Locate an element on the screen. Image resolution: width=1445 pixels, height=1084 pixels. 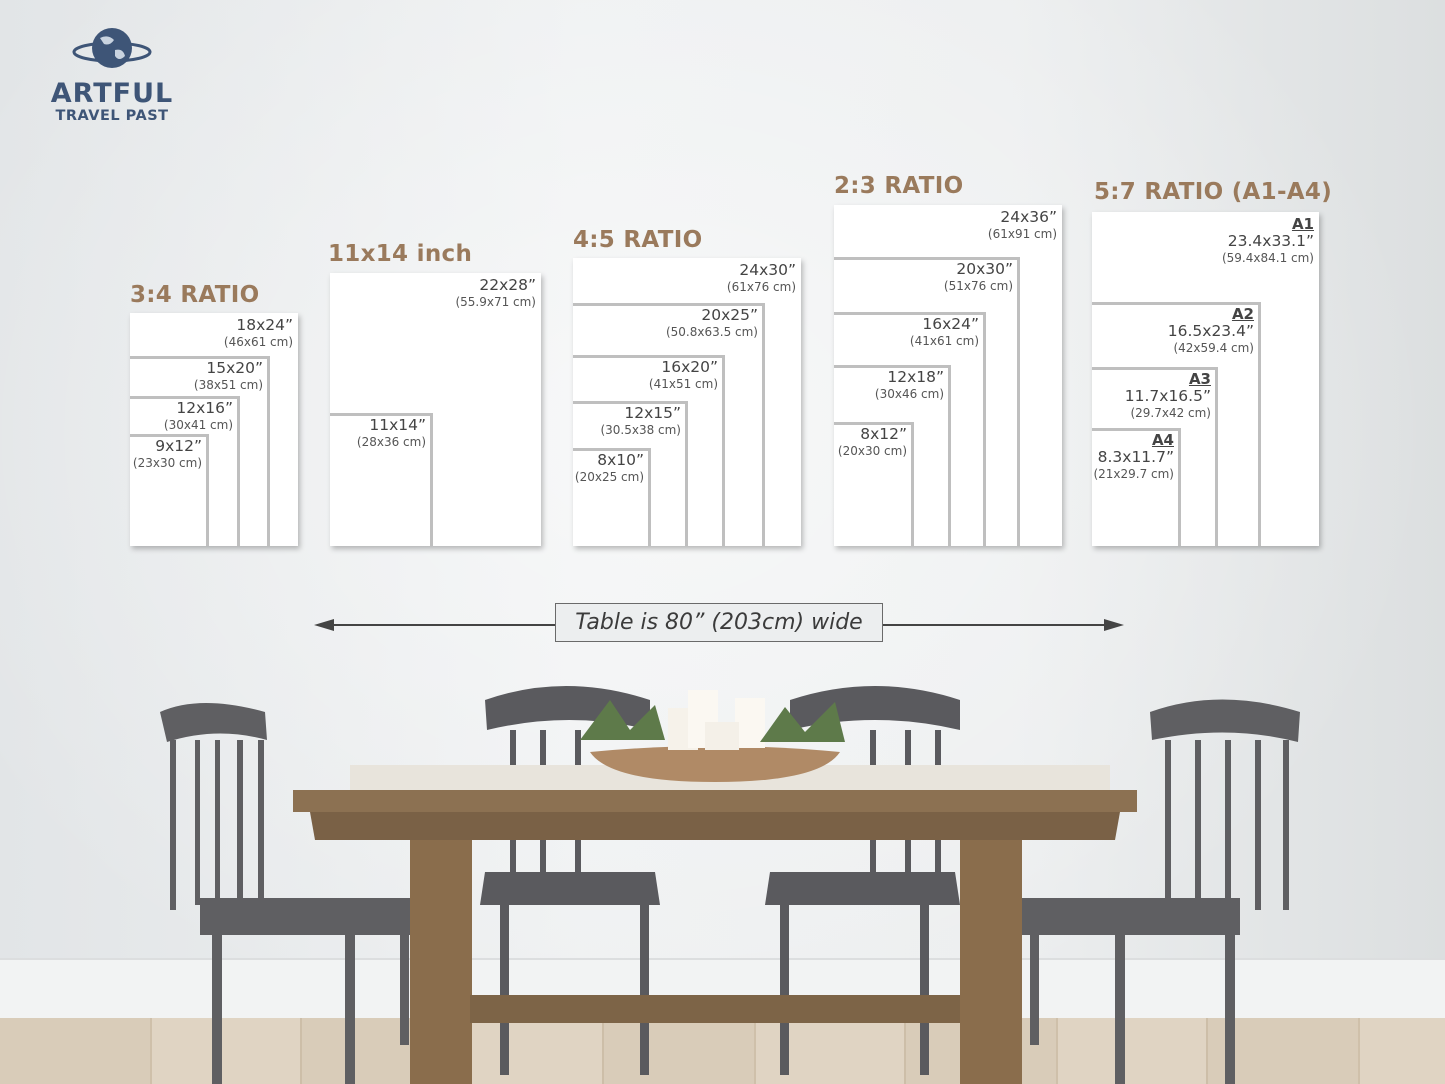
size-label: A2 16.5x23.4” (42x59.4 cm) is located at coordinates (1211, 331).